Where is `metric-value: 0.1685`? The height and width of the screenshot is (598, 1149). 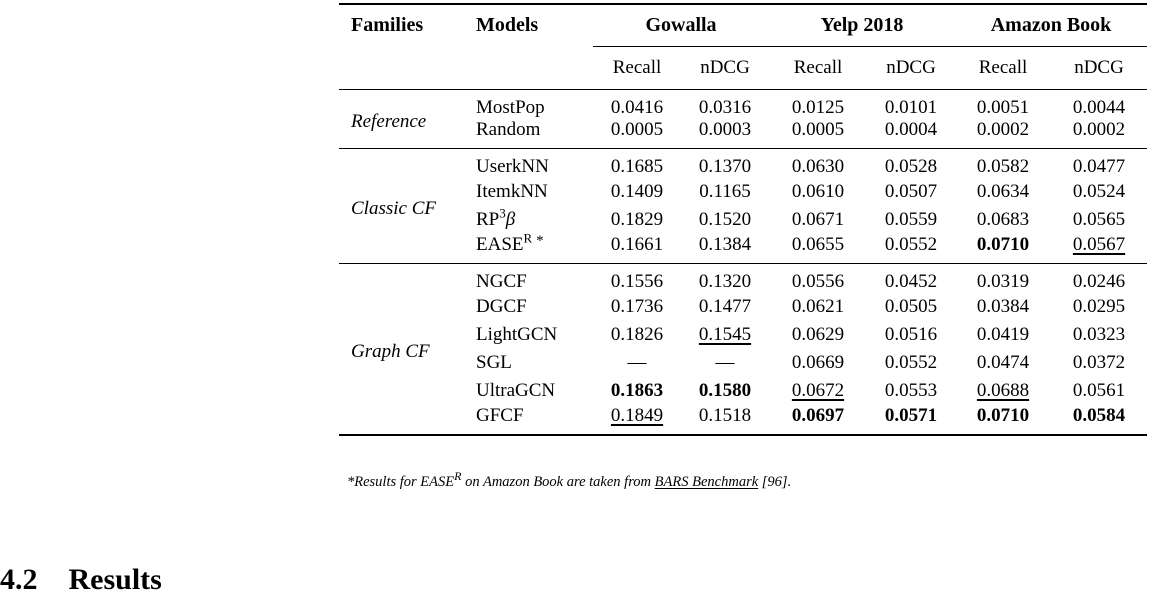
metric-value: 0.1685 is located at coordinates (637, 162).